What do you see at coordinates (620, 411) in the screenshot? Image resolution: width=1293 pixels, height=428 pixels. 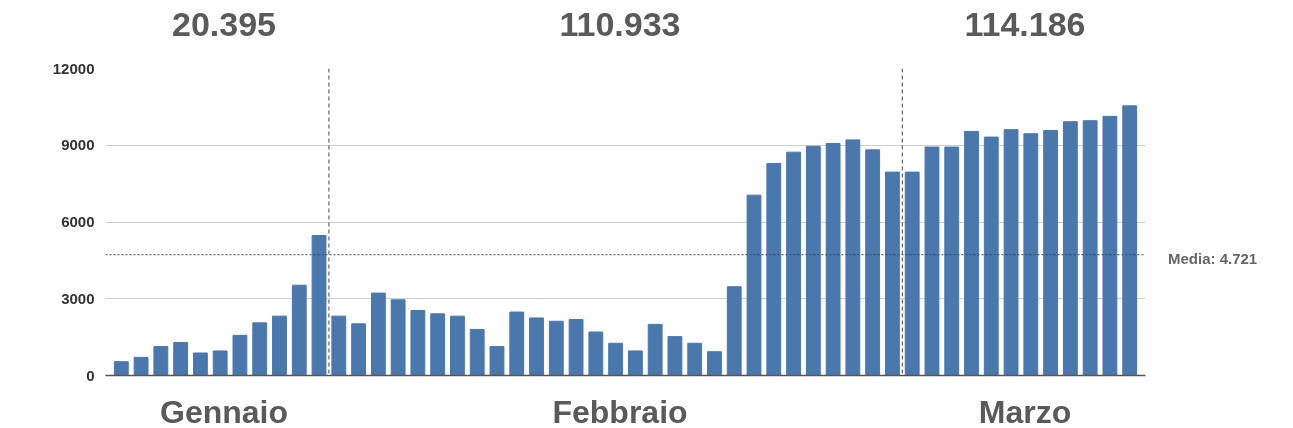 I see `text: Febbraio` at bounding box center [620, 411].